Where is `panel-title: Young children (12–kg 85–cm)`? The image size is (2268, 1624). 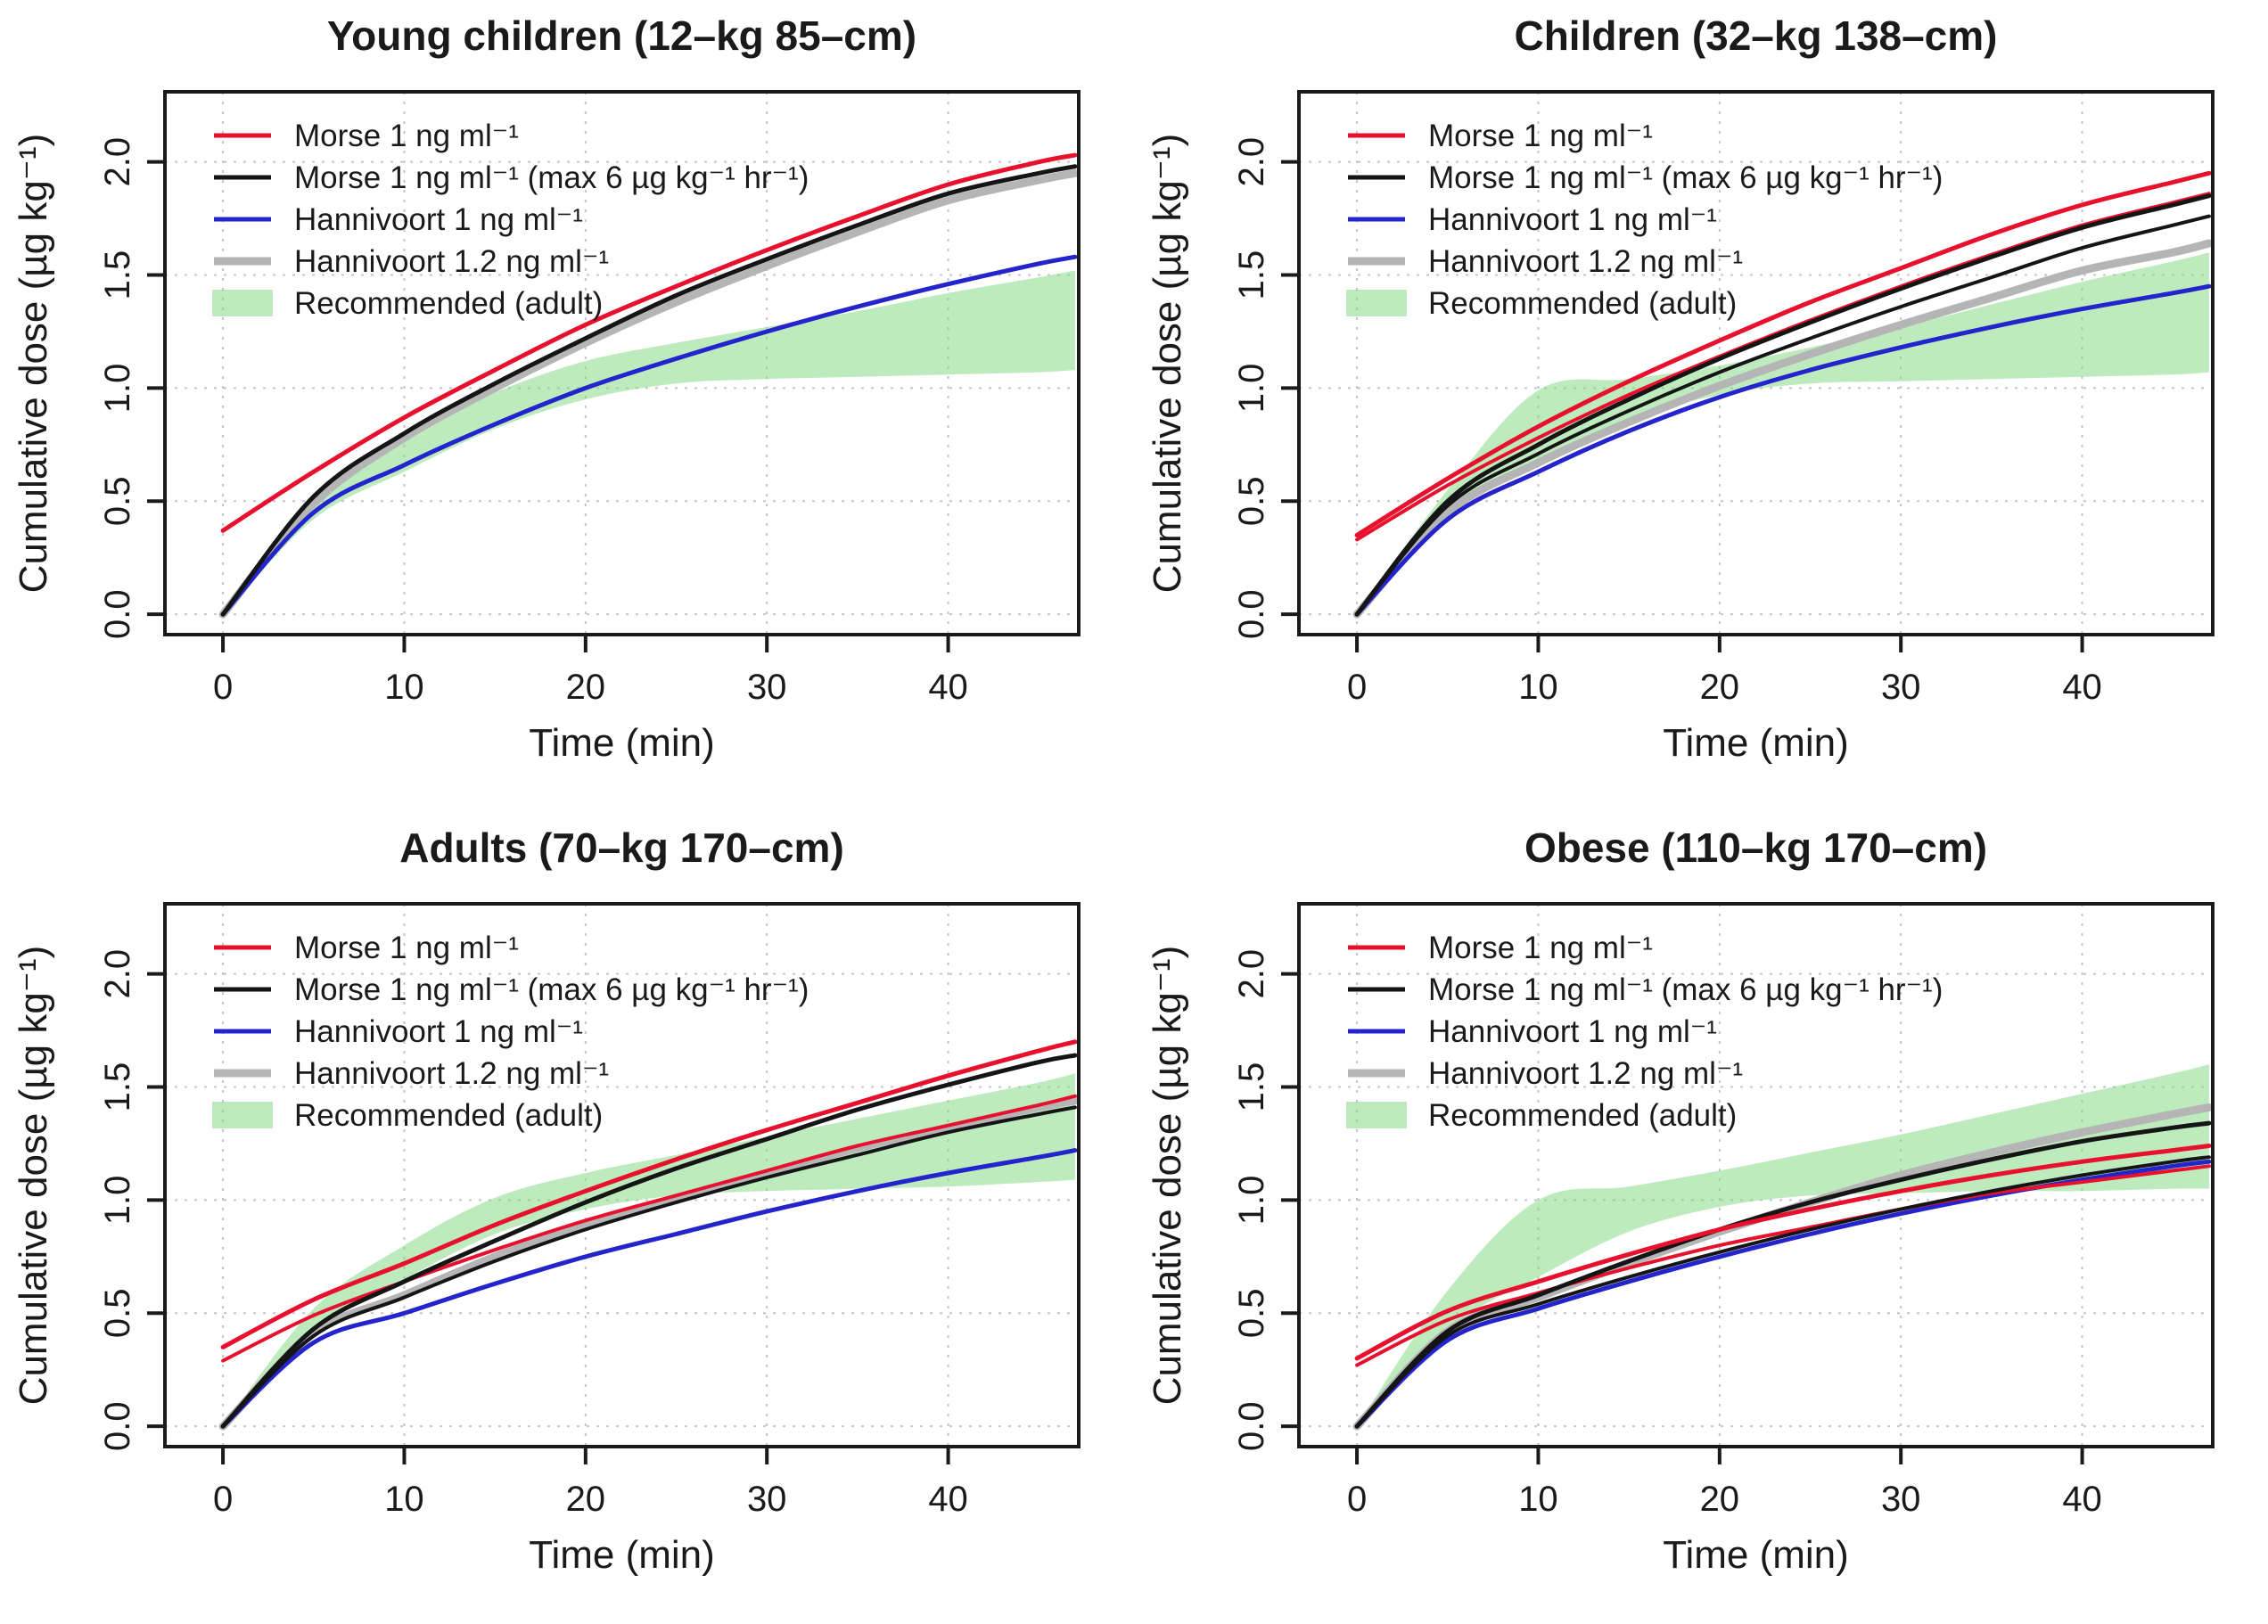
panel-title: Young children (12–kg 85–cm) is located at coordinates (621, 35).